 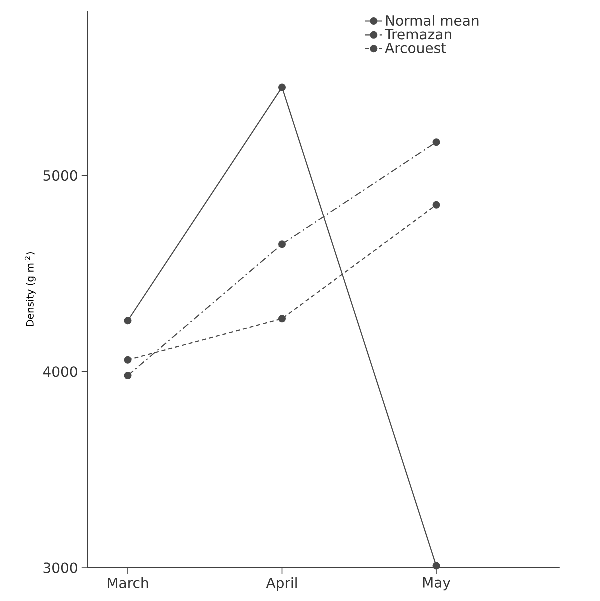 What do you see at coordinates (60, 372) in the screenshot?
I see `y-tick-label: 4000` at bounding box center [60, 372].